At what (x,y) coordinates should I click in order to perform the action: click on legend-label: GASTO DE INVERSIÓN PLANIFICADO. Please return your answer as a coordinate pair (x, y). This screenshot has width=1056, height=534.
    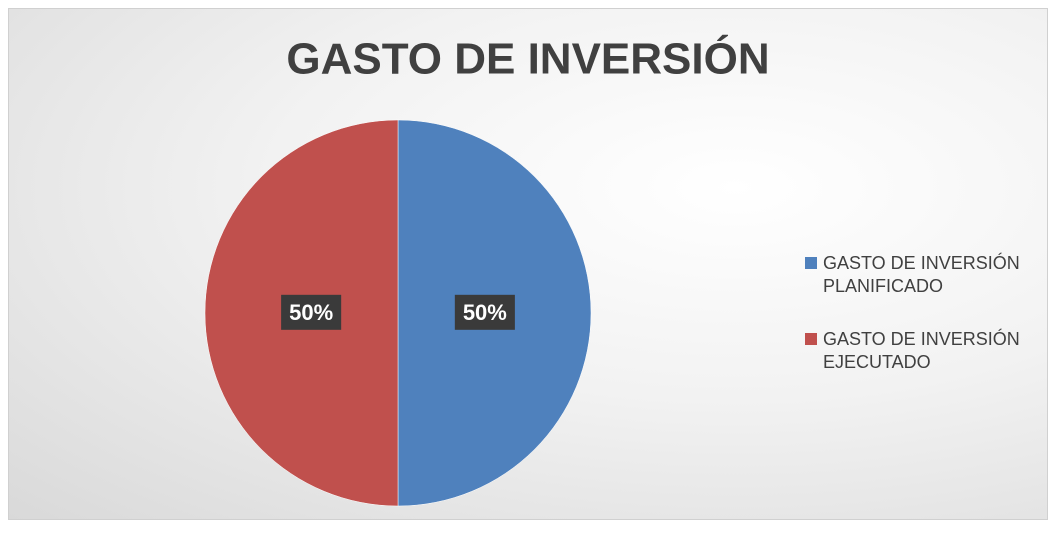
    Looking at the image, I should click on (921, 274).